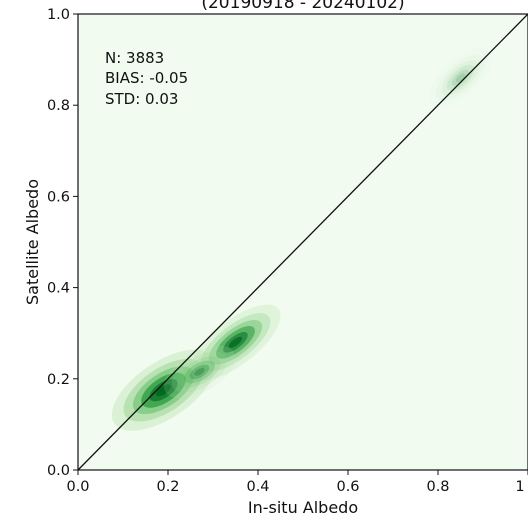  I want to click on y-tick-label: 0.4, so click(58, 289).